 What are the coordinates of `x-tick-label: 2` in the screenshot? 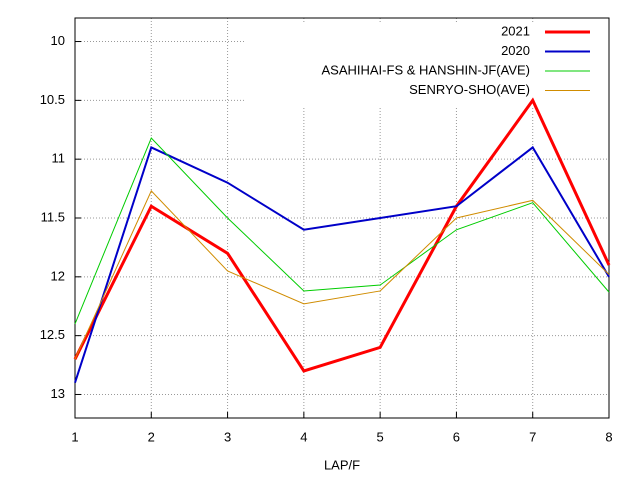 It's located at (151, 436).